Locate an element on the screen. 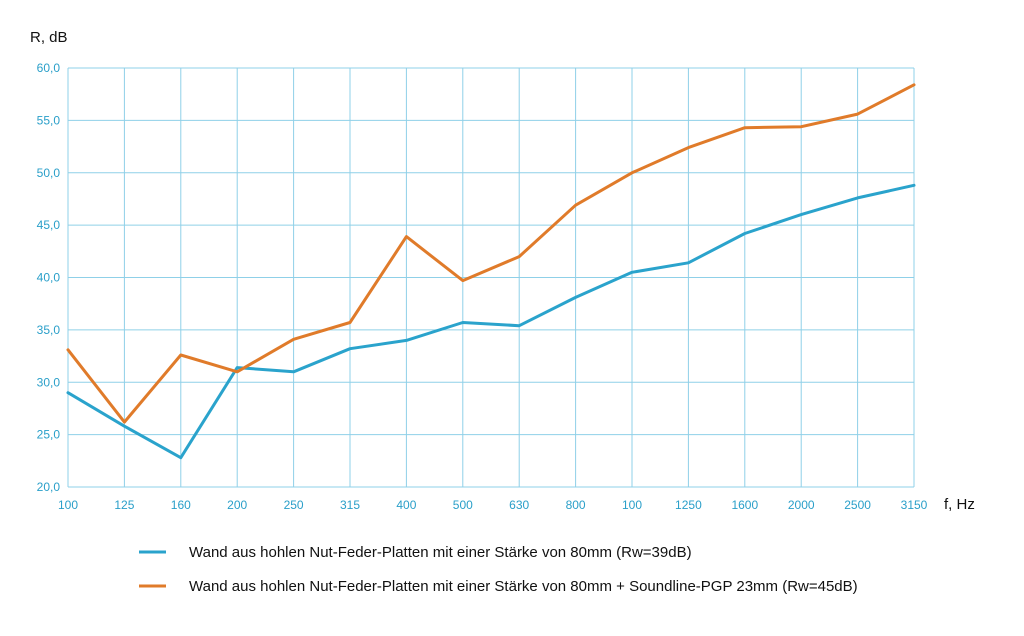 The width and height of the screenshot is (1024, 636). y-axis-ticks: 20,0 25,0 30,0 35,0 40,0 45,0 50,0 55,0 60,0 is located at coordinates (49, 277).